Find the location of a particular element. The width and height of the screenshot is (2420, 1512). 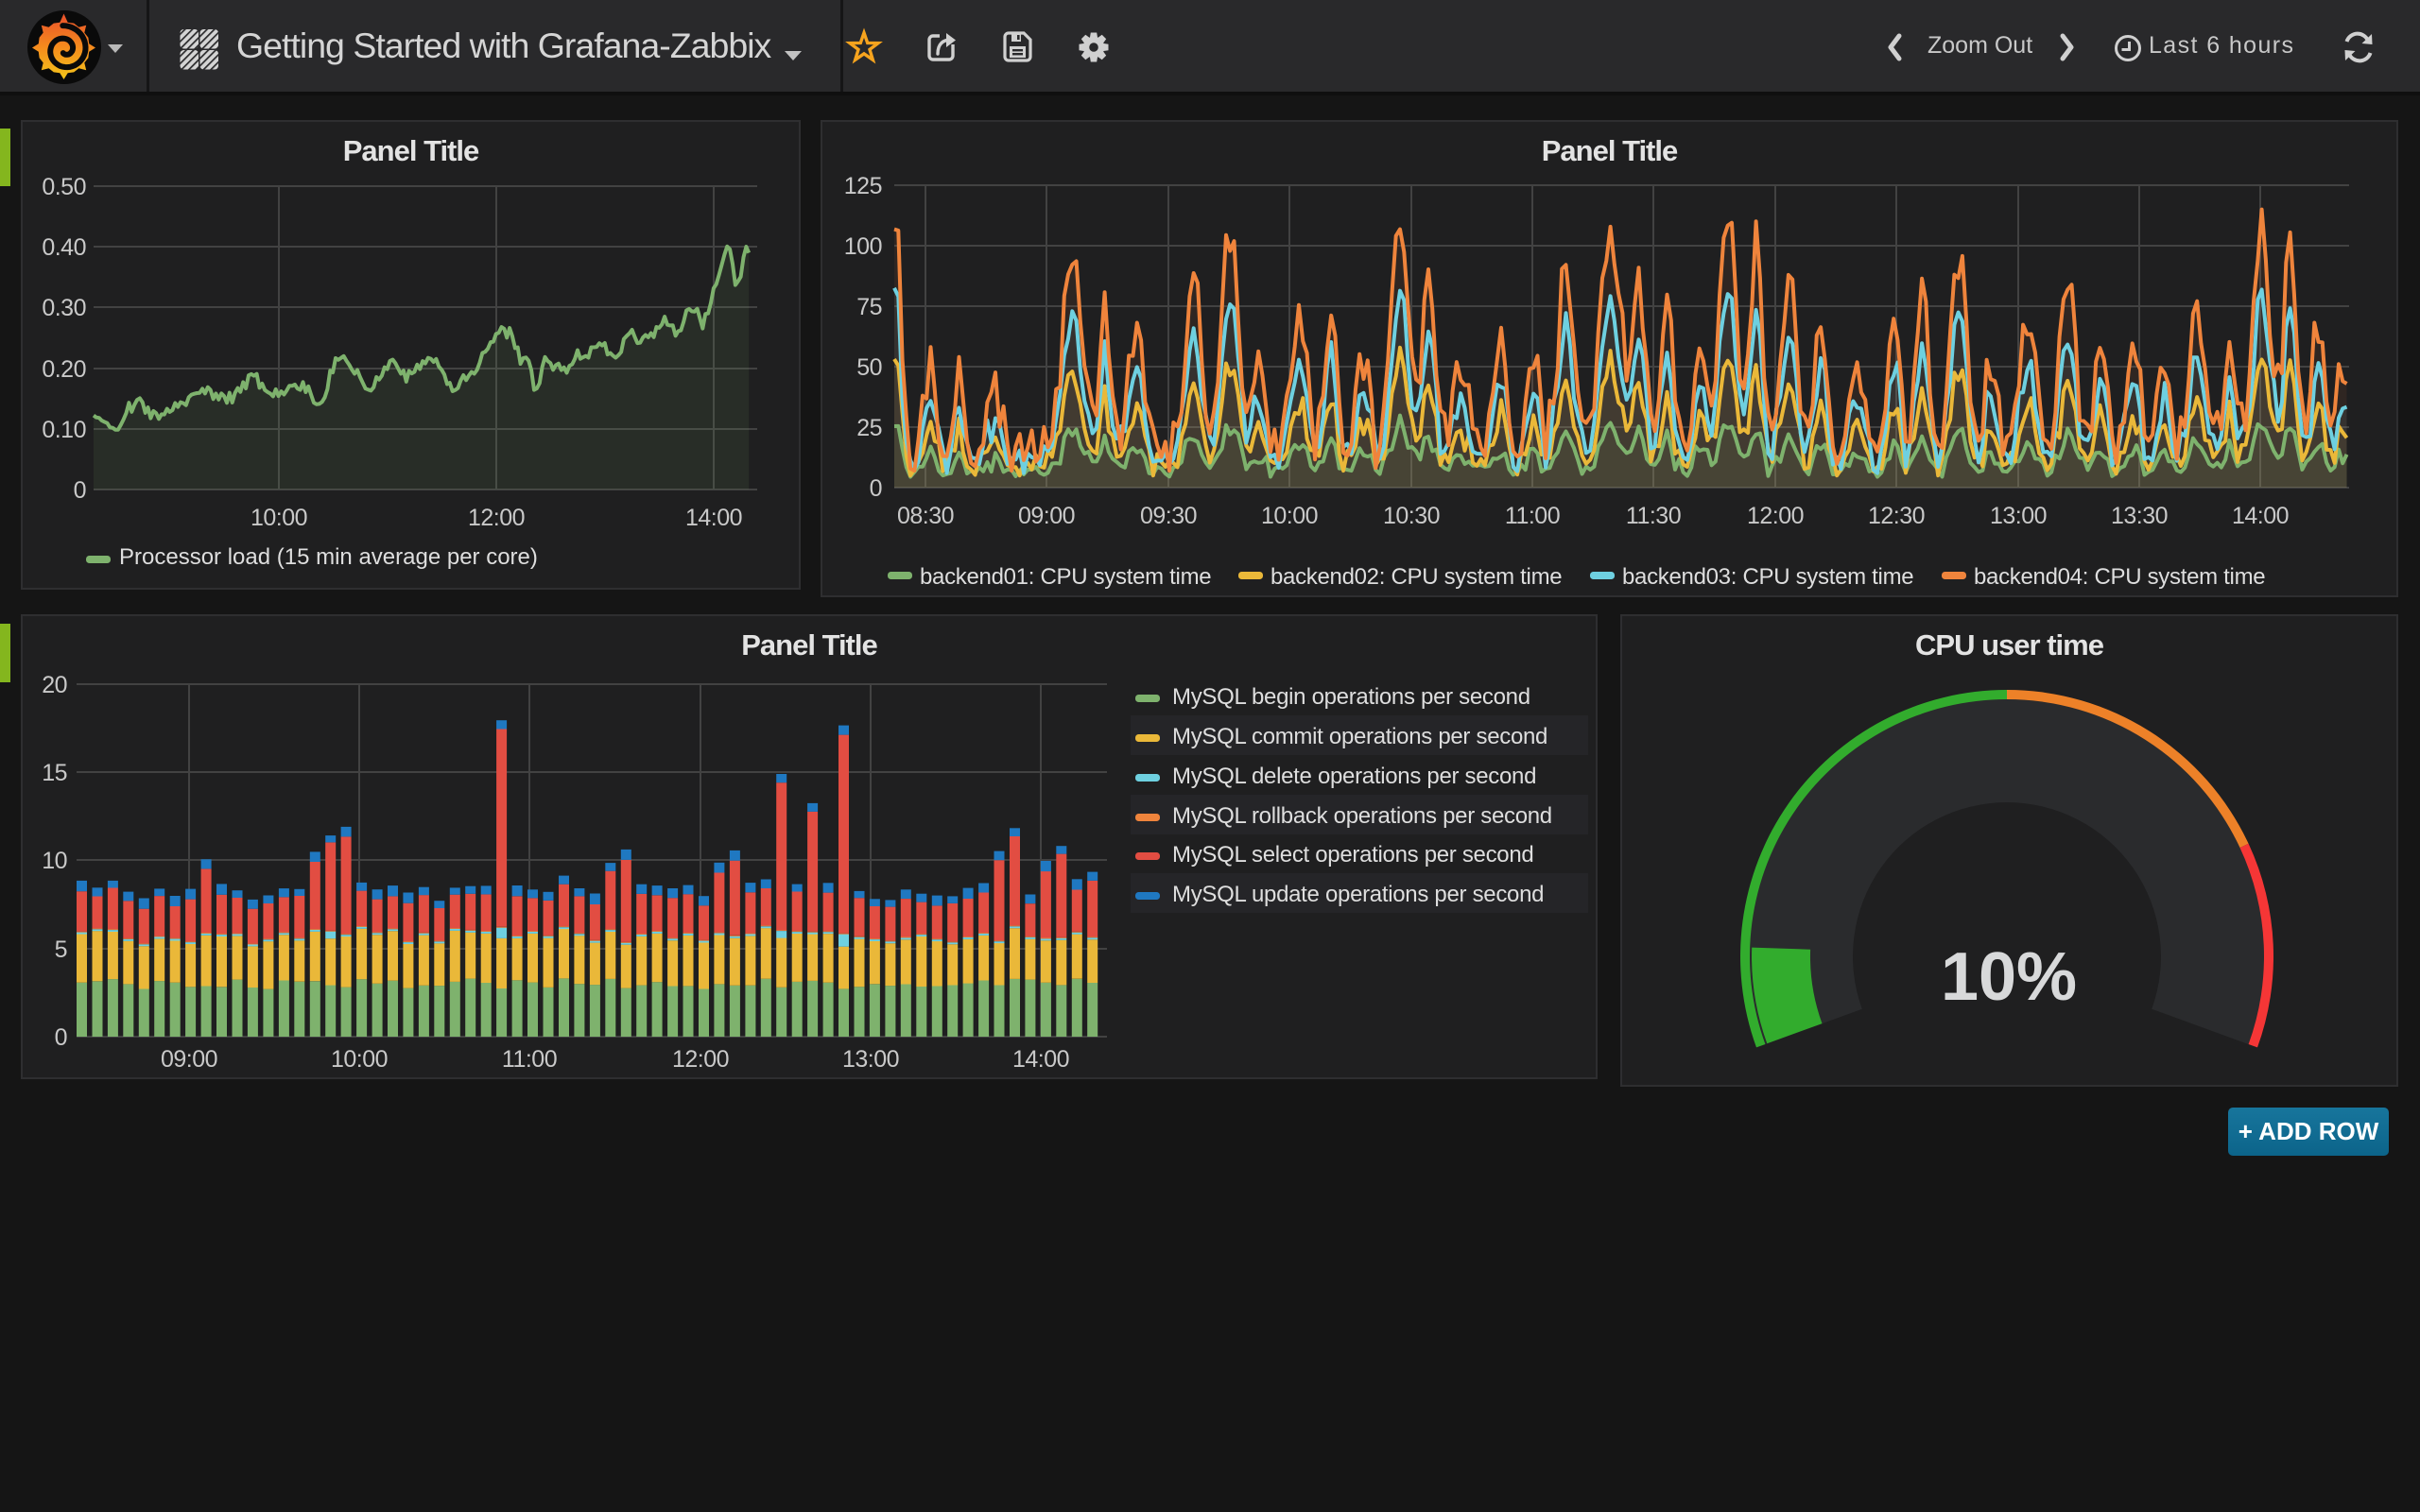

svg-text: 0.50 is located at coordinates (64, 187).